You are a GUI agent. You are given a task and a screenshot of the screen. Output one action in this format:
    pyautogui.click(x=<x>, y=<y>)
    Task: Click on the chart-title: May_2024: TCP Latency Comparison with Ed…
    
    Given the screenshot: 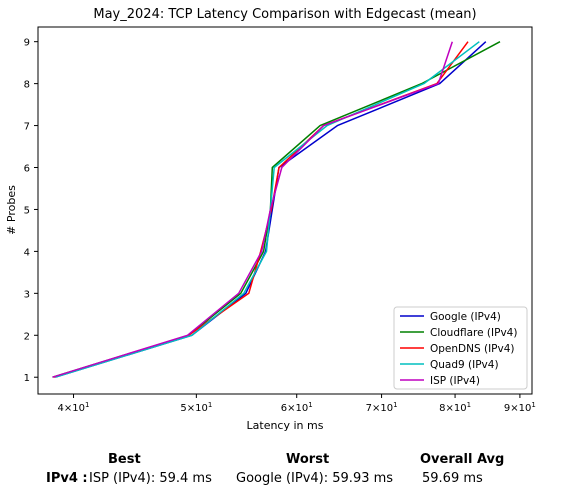 What is the action you would take?
    pyautogui.click(x=284, y=14)
    